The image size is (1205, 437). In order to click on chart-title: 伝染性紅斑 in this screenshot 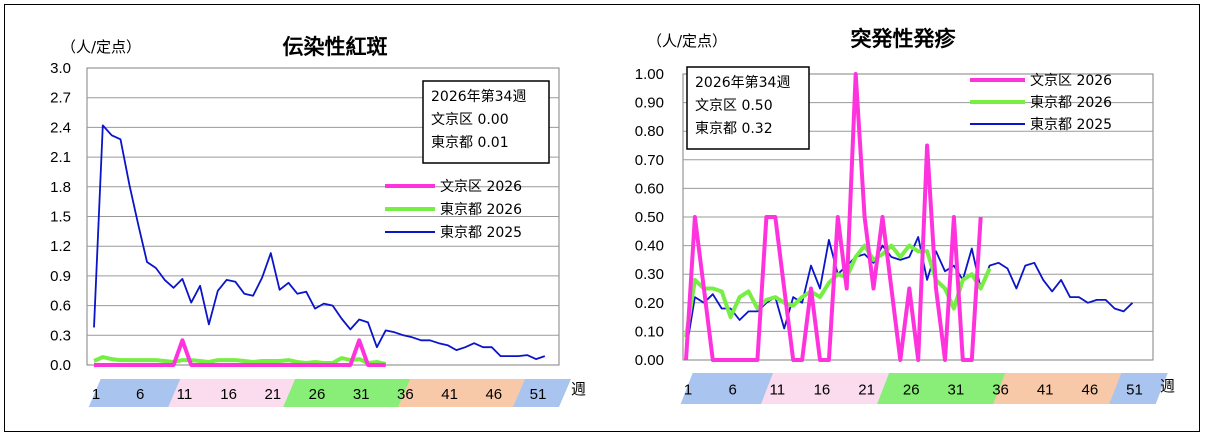, I will do `click(335, 47)`.